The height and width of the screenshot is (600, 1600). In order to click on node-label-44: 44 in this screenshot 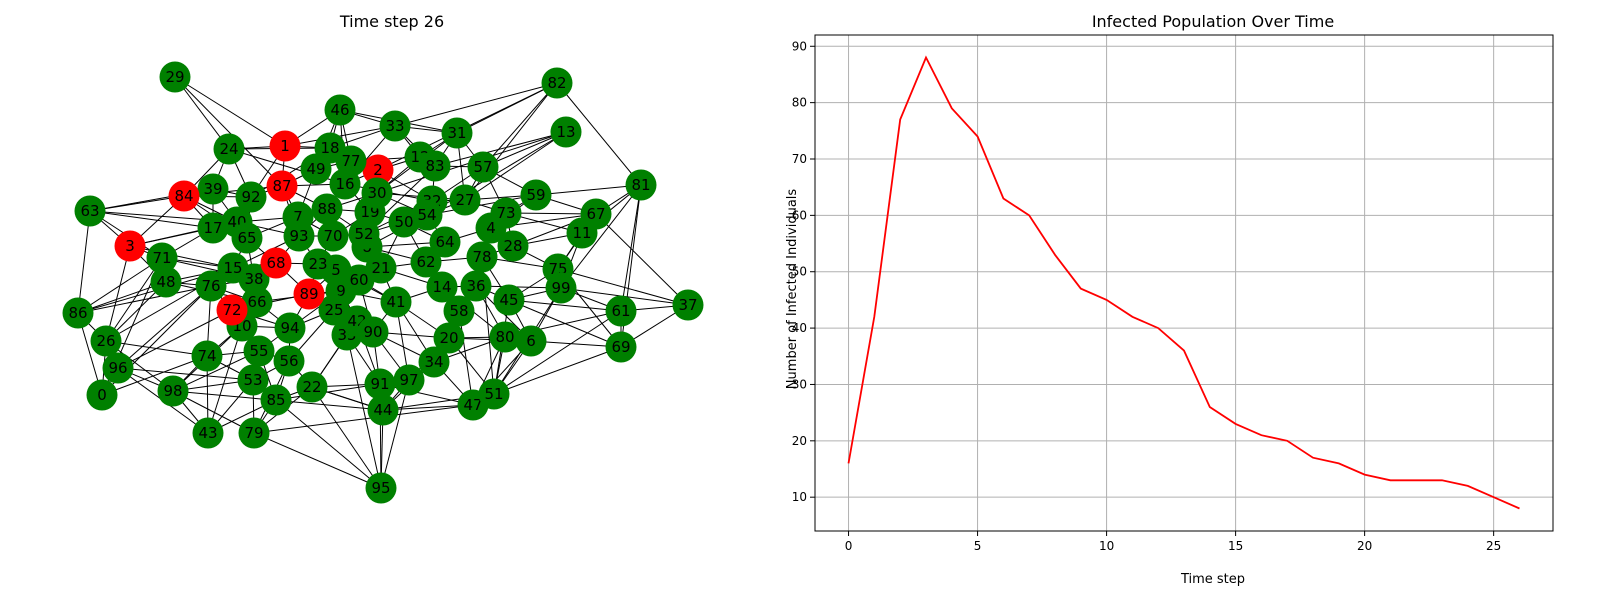, I will do `click(382, 410)`.